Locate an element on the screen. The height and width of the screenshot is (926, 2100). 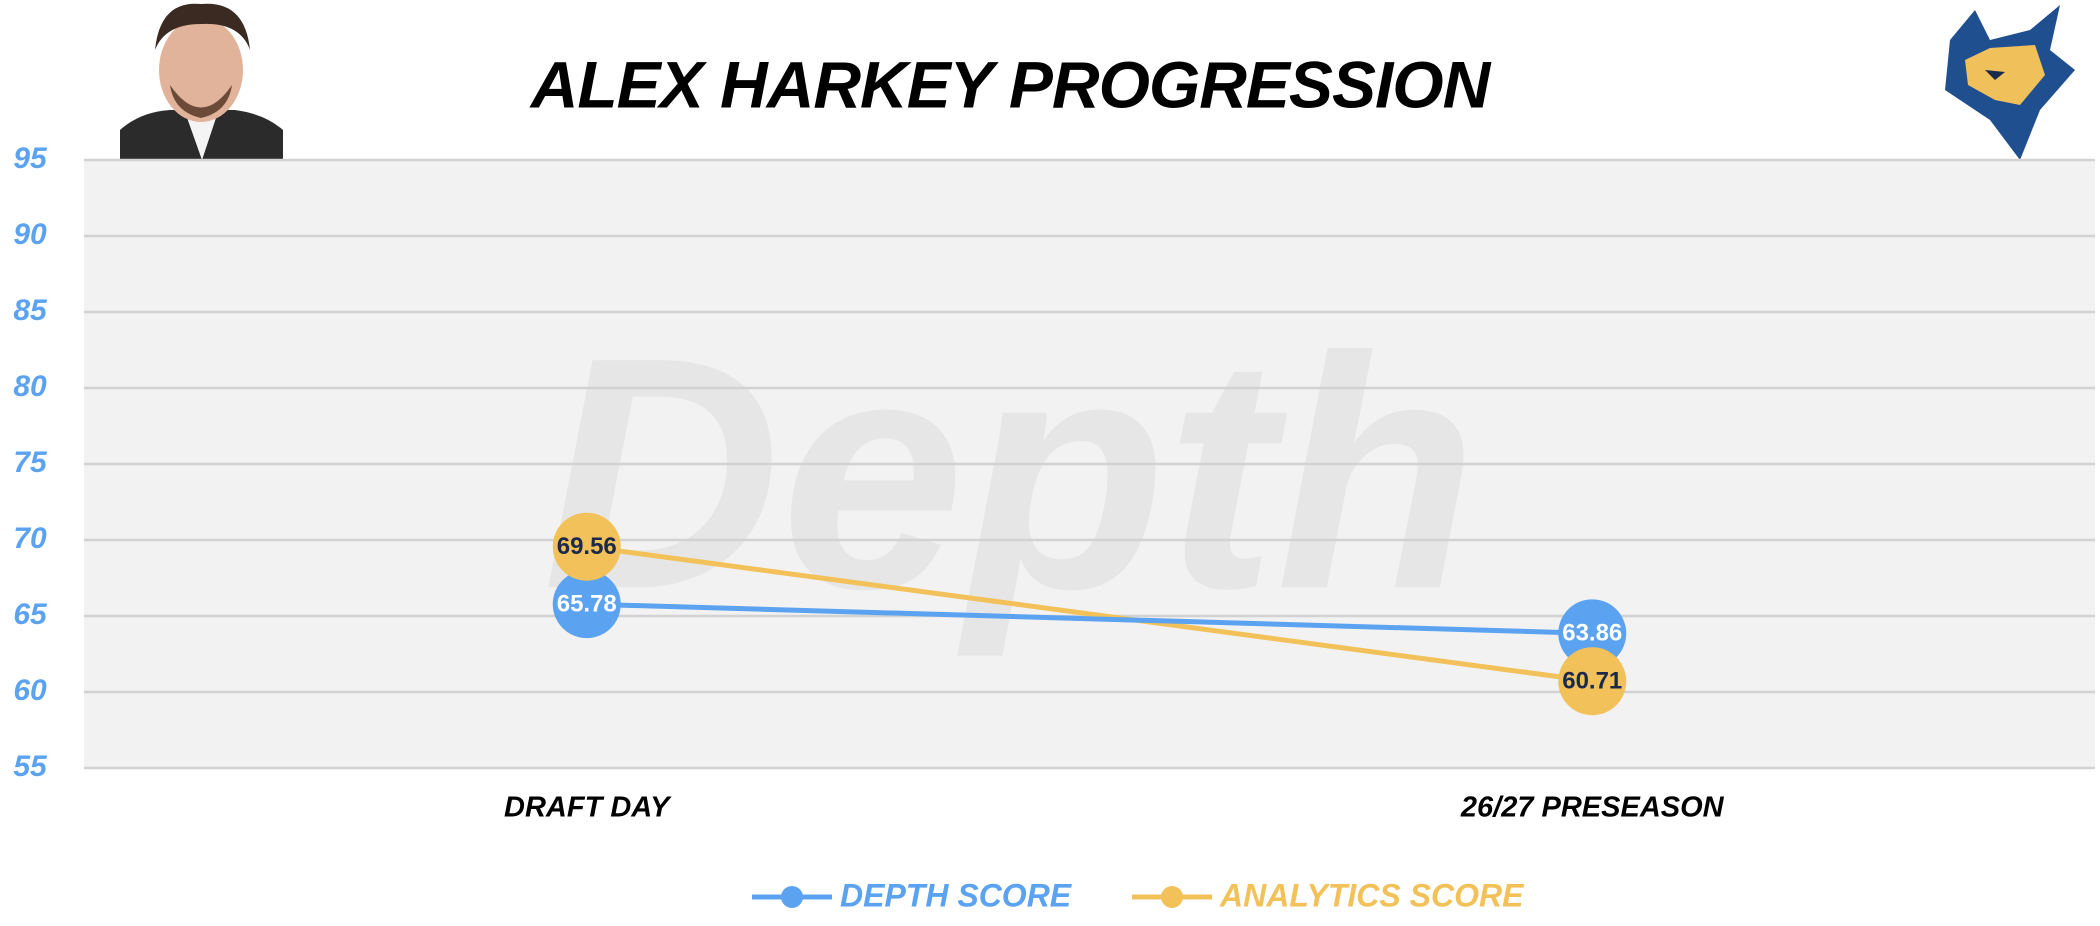
points: 65.78 63.86 69.56 60.71 is located at coordinates (1089, 614).